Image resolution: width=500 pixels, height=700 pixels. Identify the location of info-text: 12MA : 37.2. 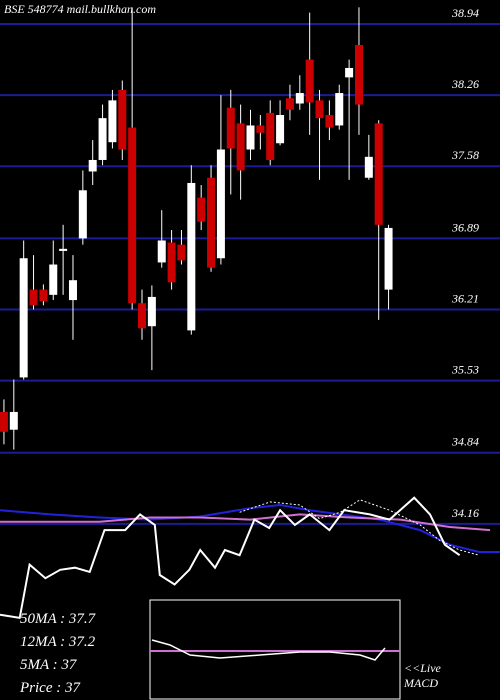
(58, 642).